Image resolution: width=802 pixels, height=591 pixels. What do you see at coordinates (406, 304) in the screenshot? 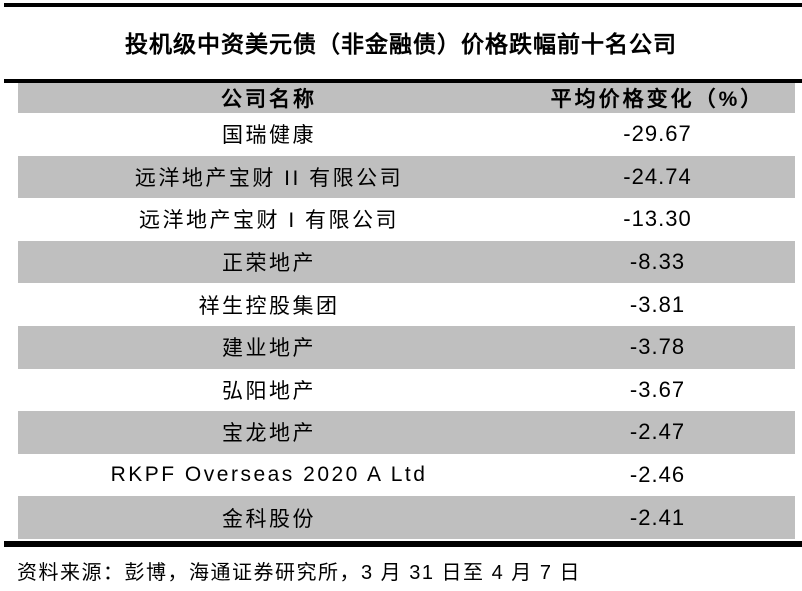
I see `table-row: 祥生控股集团 -3.81` at bounding box center [406, 304].